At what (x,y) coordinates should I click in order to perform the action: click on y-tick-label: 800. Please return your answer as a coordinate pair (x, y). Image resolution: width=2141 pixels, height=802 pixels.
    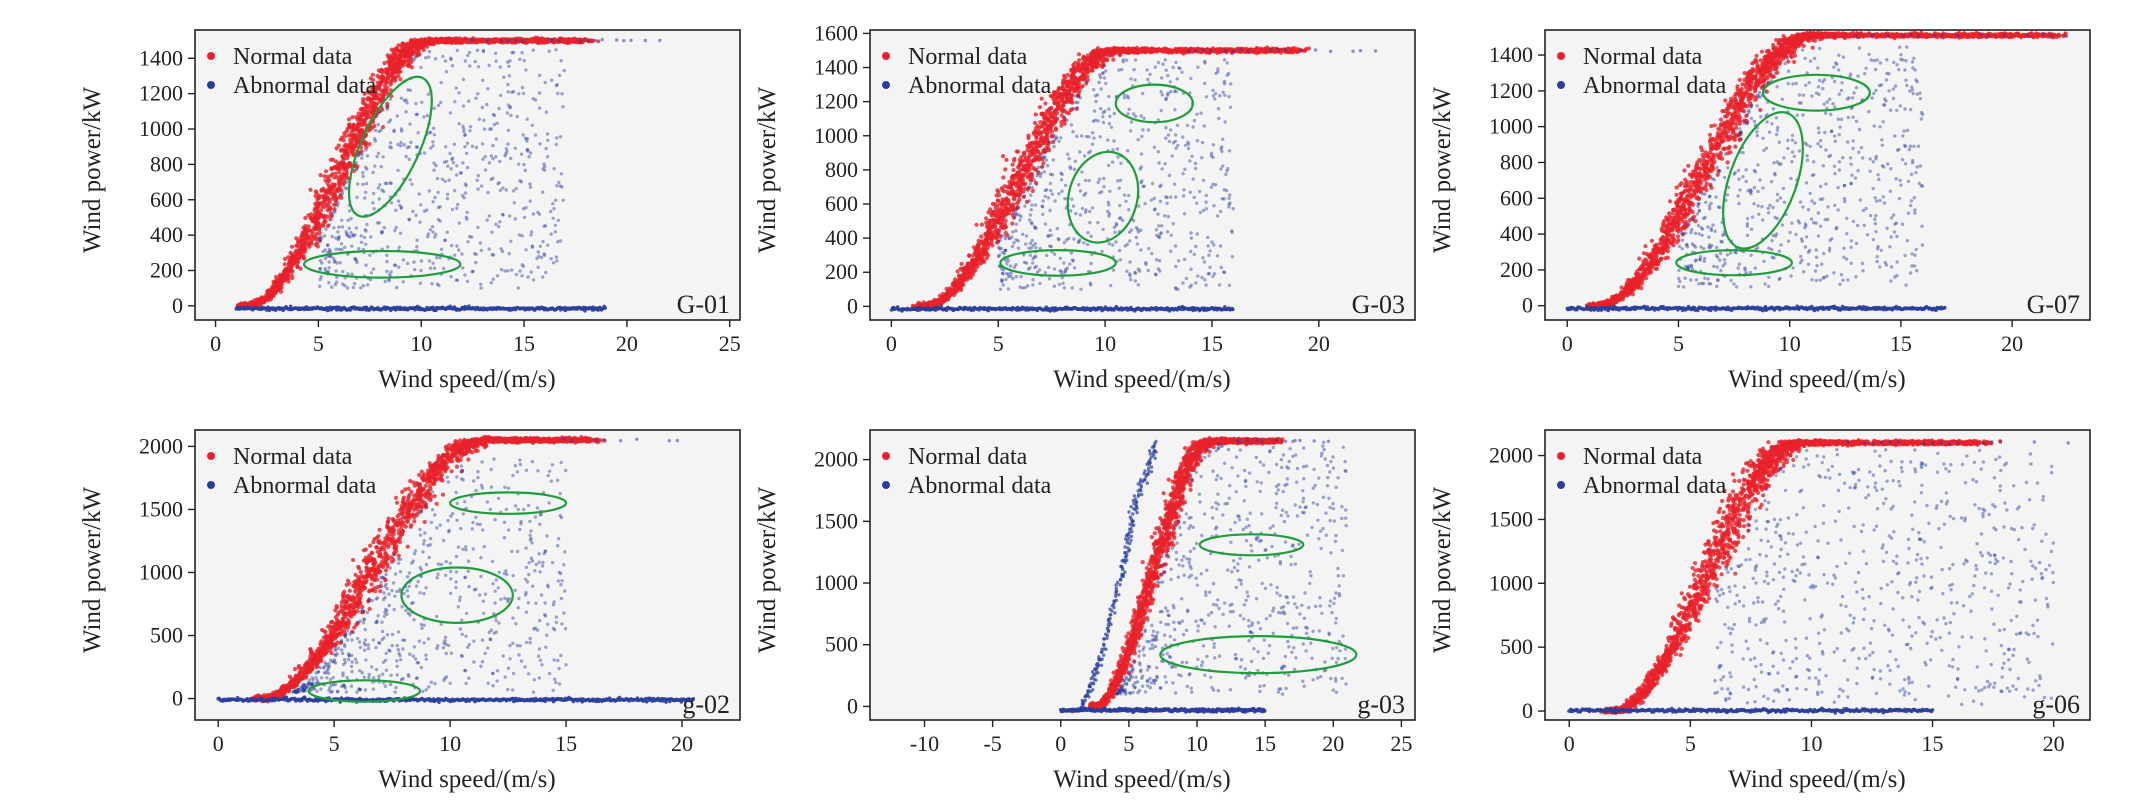
    Looking at the image, I should click on (166, 163).